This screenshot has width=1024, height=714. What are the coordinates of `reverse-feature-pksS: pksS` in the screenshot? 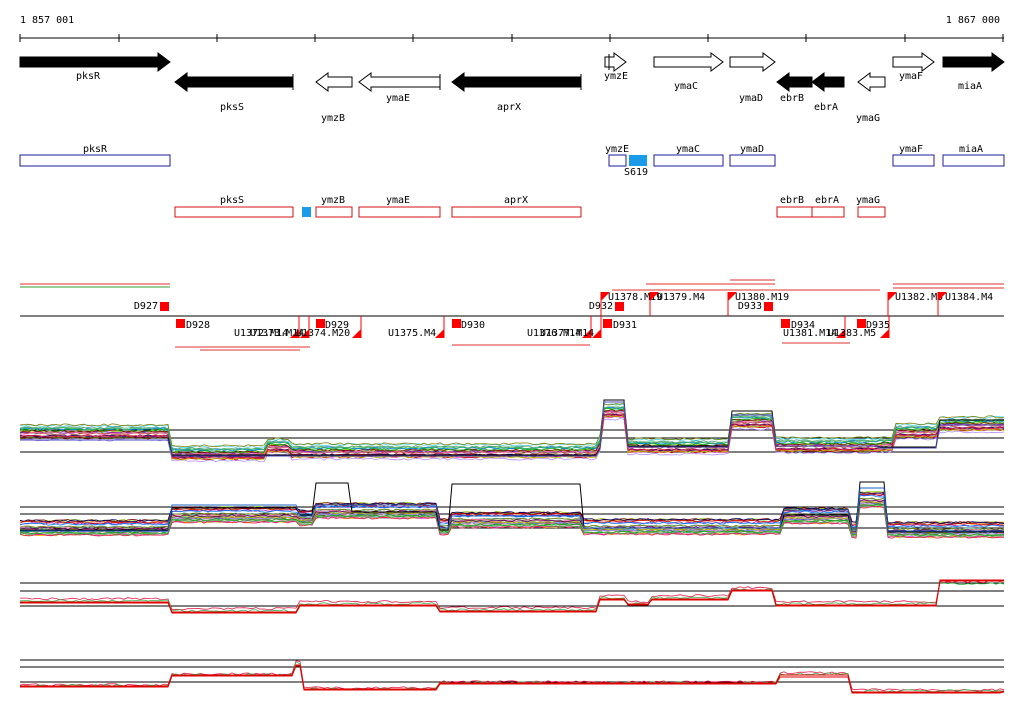 It's located at (234, 206).